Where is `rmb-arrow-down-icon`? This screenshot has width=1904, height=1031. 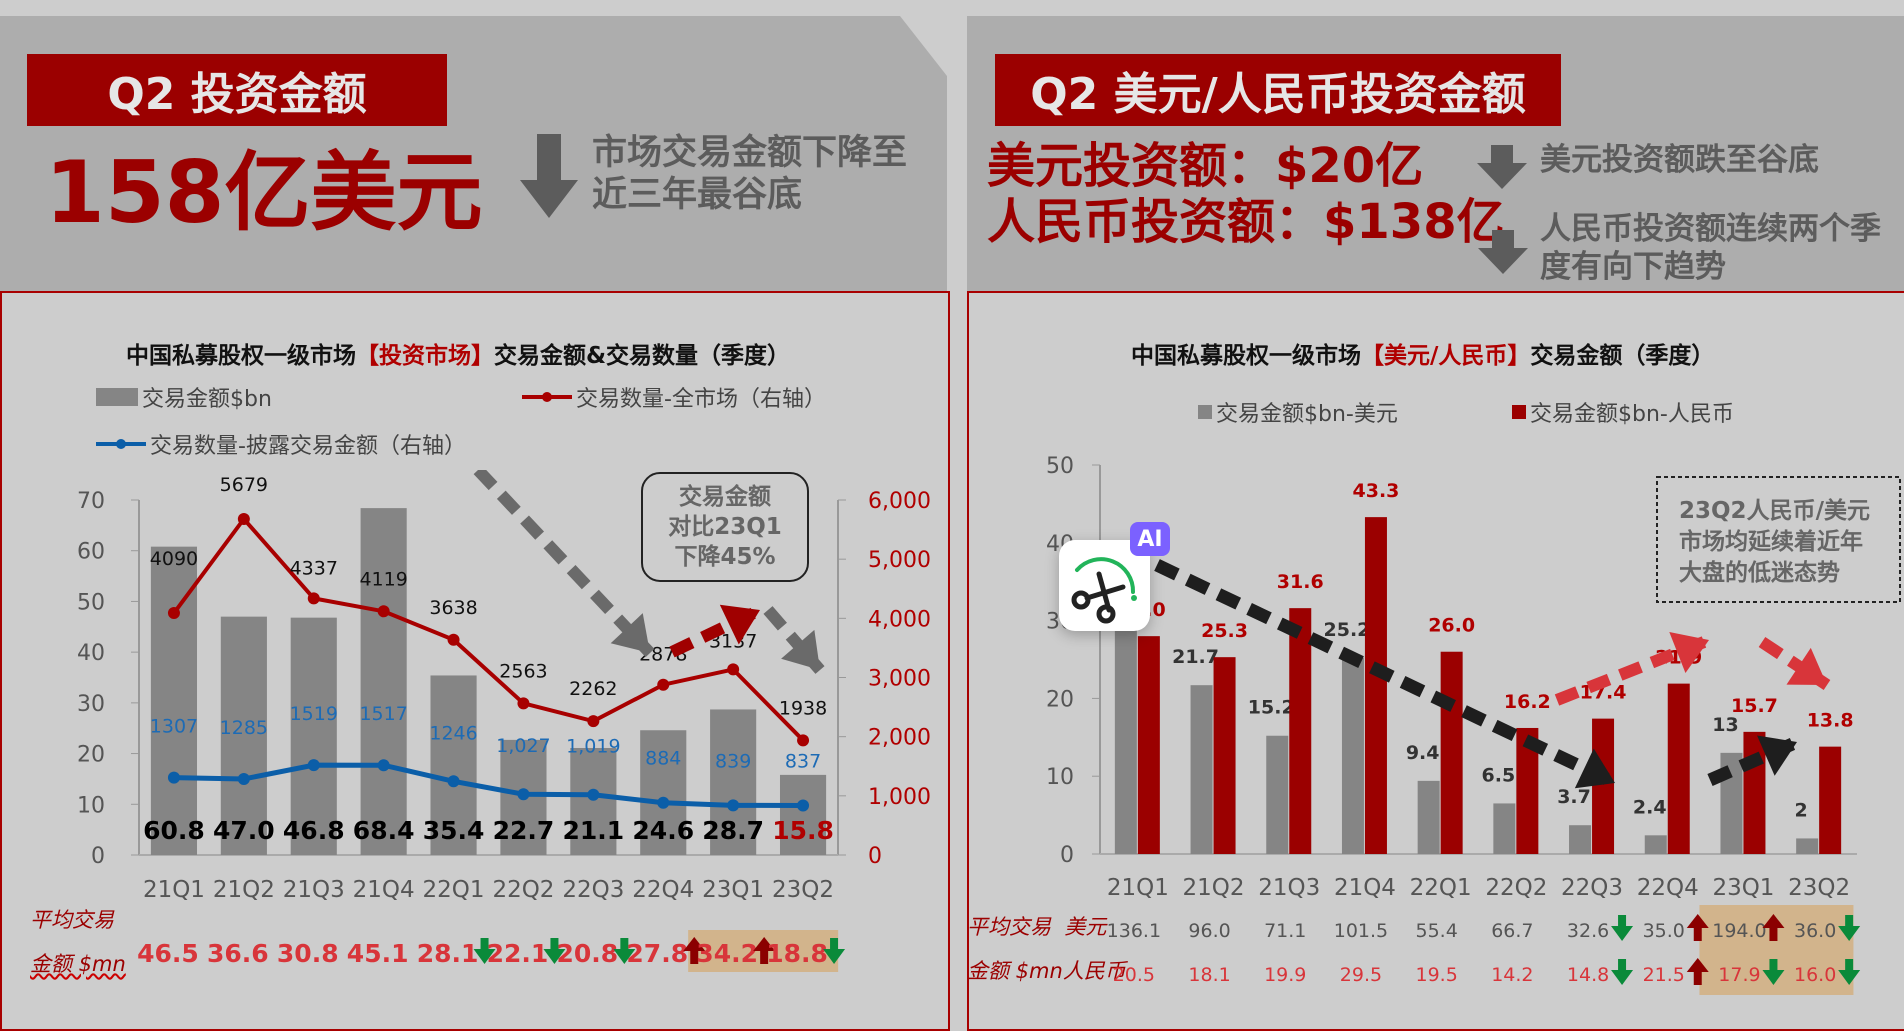 rmb-arrow-down-icon is located at coordinates (1503, 252).